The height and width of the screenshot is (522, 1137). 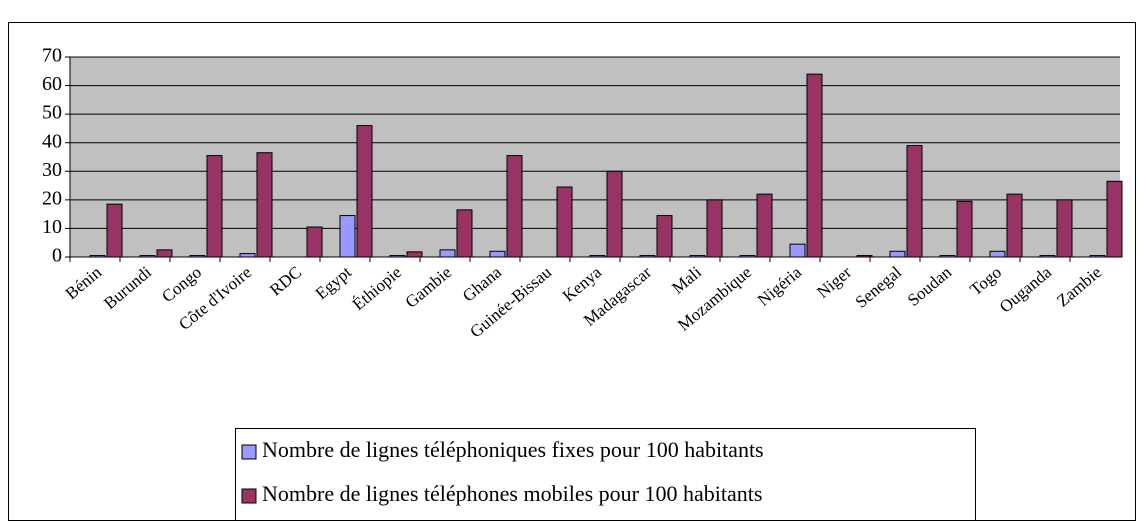 I want to click on y-tick-label: 0, so click(x=57, y=256).